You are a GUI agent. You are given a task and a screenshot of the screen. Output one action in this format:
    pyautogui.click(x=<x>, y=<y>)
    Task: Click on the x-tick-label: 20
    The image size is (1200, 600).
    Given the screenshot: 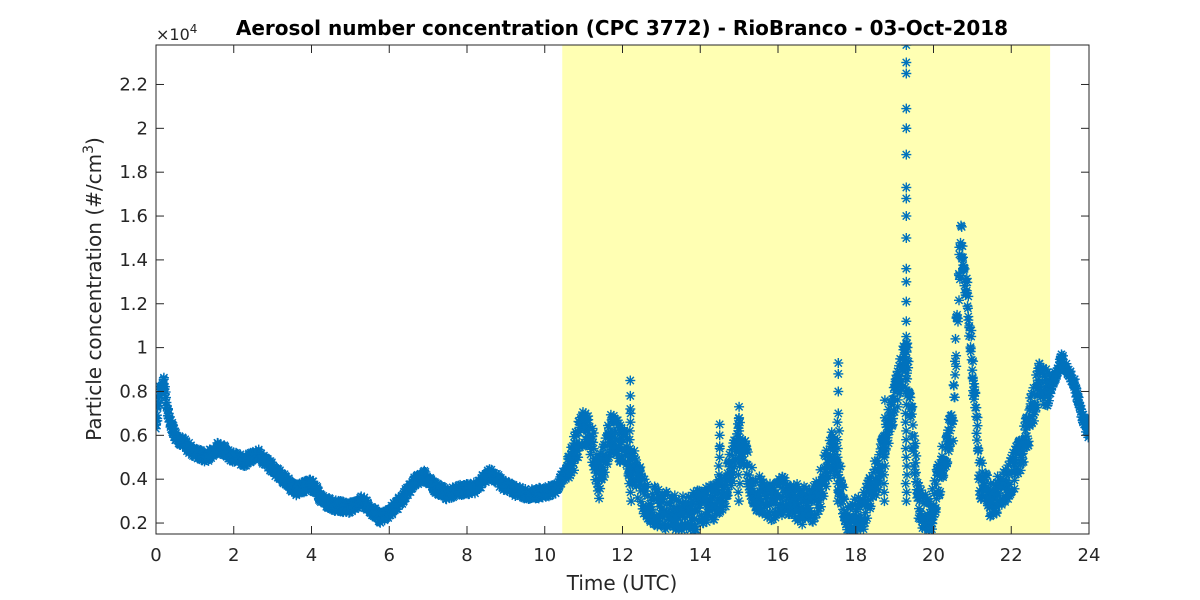 What is the action you would take?
    pyautogui.click(x=933, y=555)
    